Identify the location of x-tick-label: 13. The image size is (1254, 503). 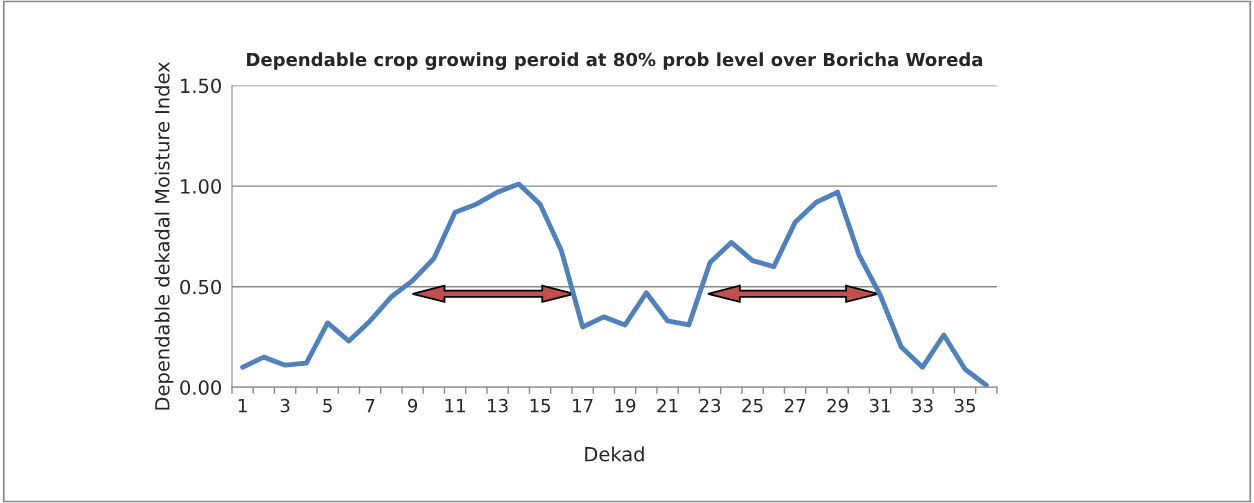
(498, 405).